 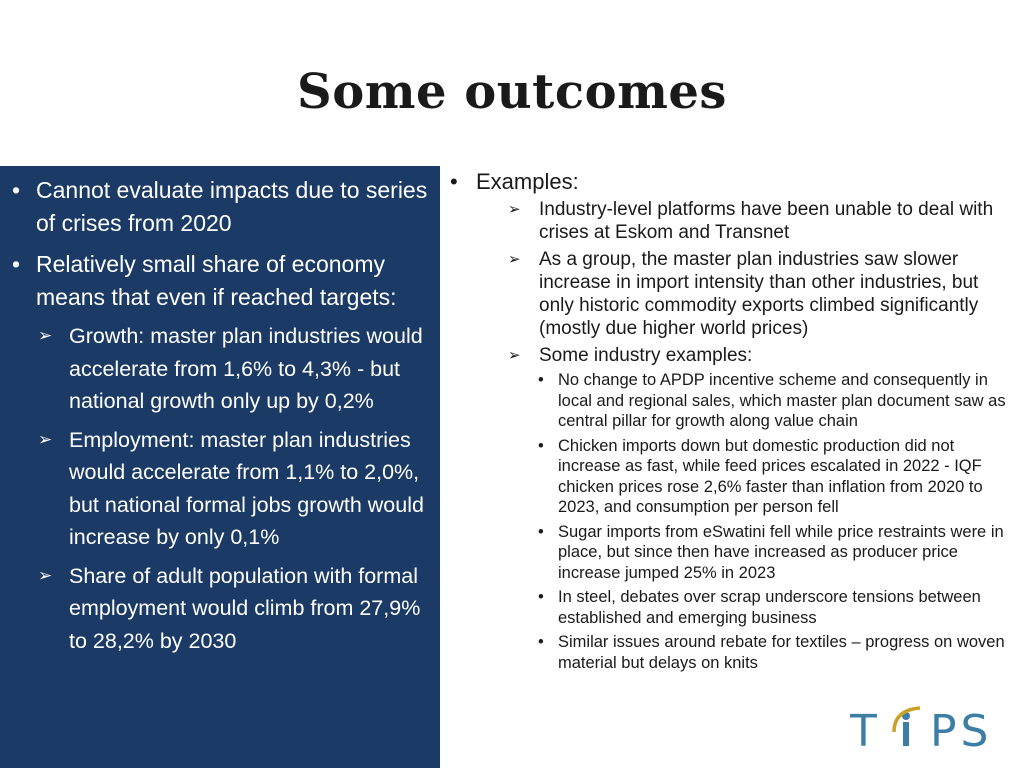 I want to click on logo-text-ps: PS, so click(x=961, y=729).